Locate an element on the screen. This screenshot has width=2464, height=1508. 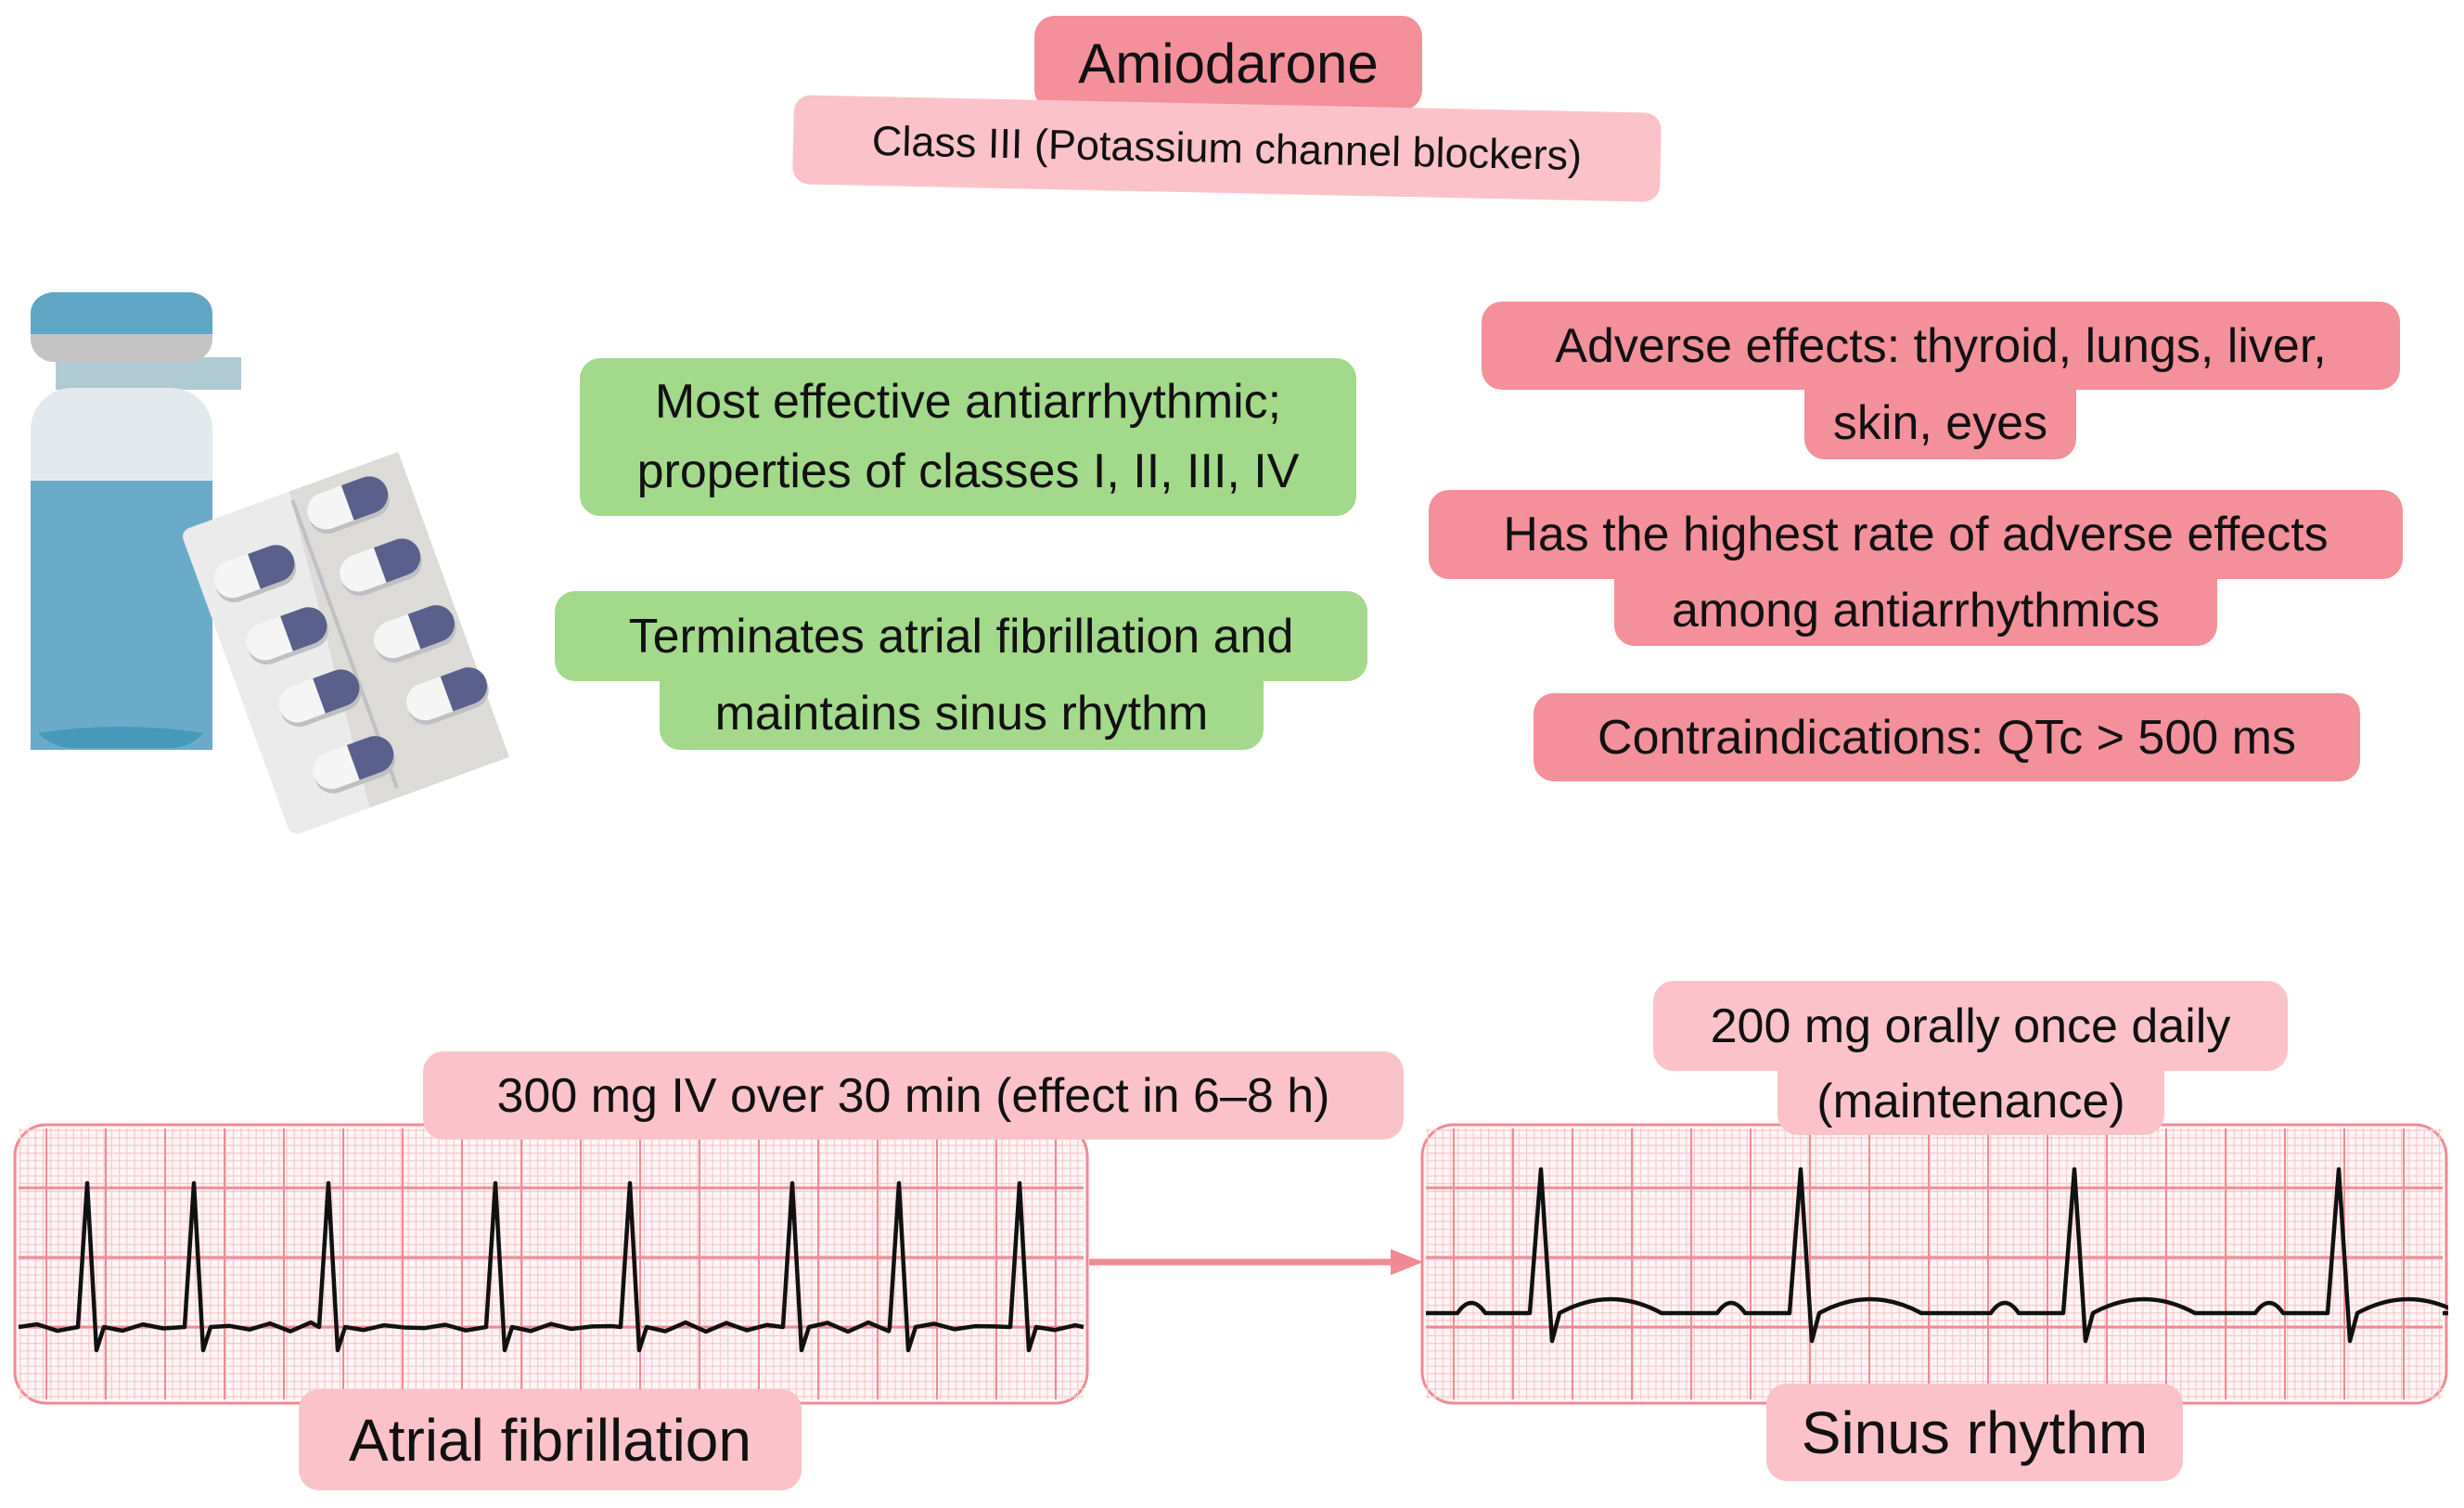
adverse-rate-line-1: Has the highest rate of adverse effects is located at coordinates (1916, 535).